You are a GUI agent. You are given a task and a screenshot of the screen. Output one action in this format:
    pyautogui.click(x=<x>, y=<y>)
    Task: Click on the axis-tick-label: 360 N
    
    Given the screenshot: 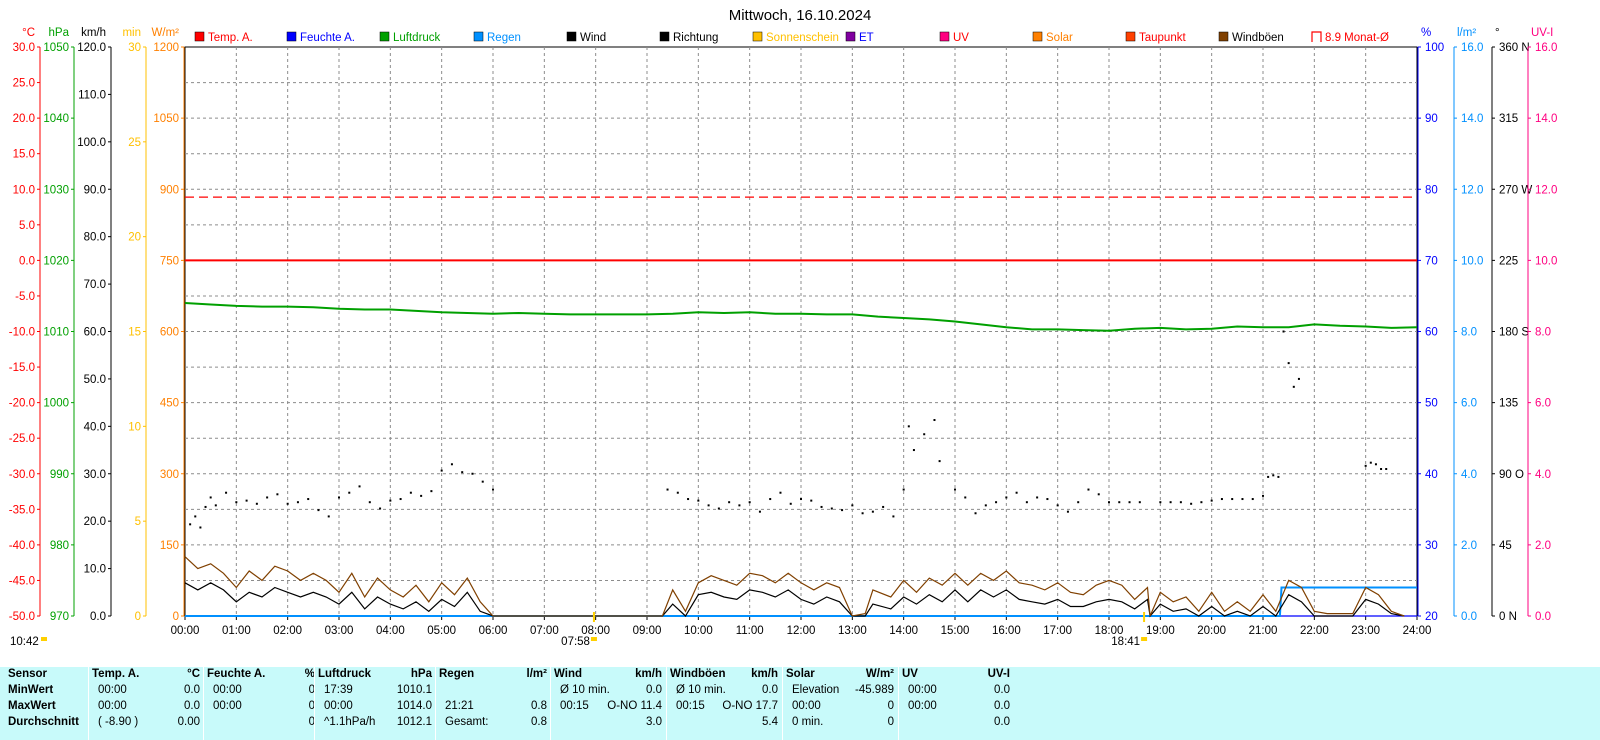 What is the action you would take?
    pyautogui.click(x=1514, y=48)
    